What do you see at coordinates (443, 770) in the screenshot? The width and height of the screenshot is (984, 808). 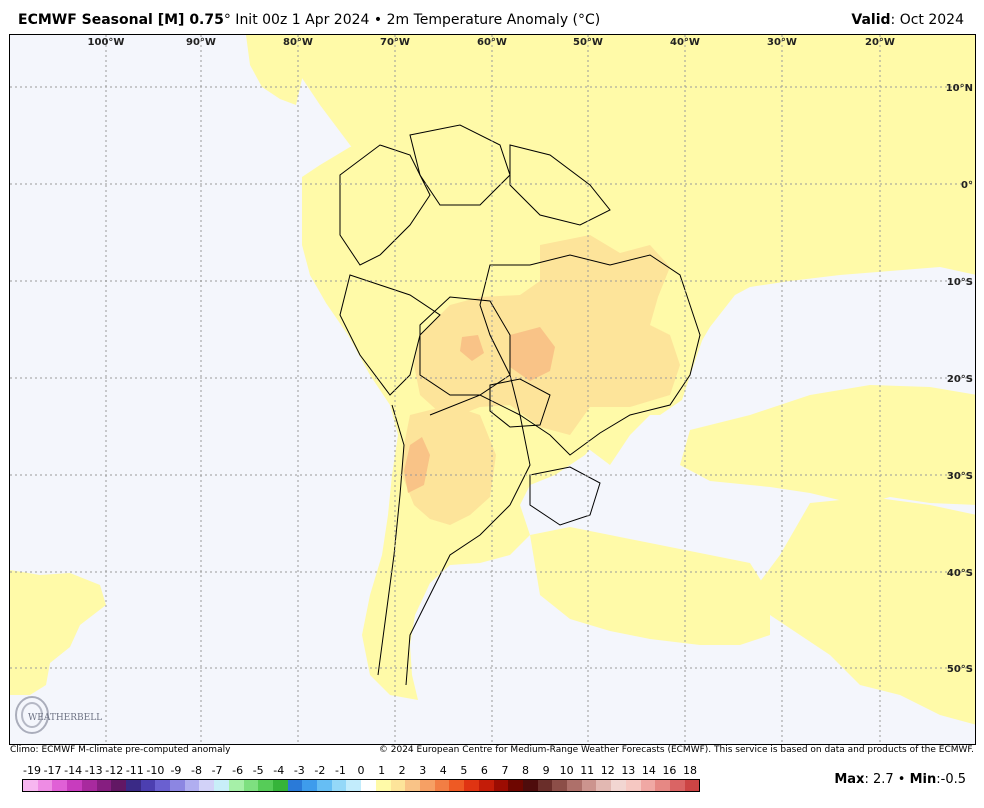 I see `colorbar-tick-label: 4` at bounding box center [443, 770].